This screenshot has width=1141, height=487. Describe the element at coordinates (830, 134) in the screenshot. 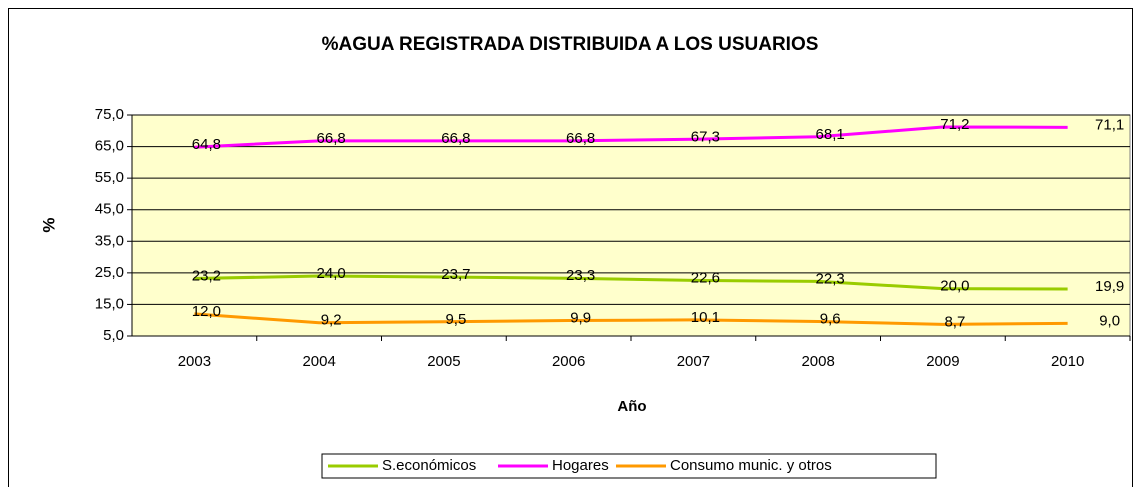

I see `data-label: 68,1` at that location.